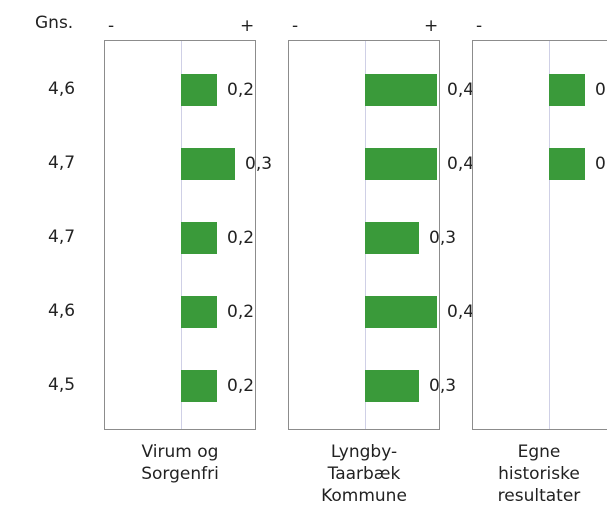 The width and height of the screenshot is (607, 515). Describe the element at coordinates (62, 237) in the screenshot. I see `row-average-3: 4,7` at that location.